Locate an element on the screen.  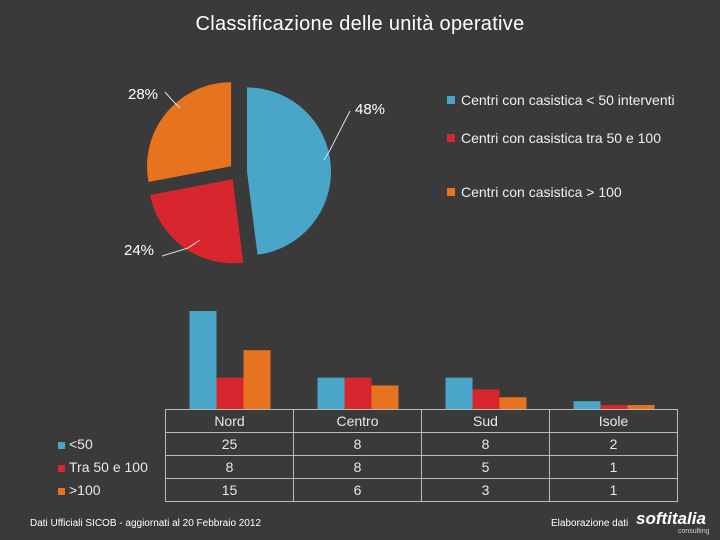
table-row: >100 15 6 3 1 is located at coordinates (365, 490).